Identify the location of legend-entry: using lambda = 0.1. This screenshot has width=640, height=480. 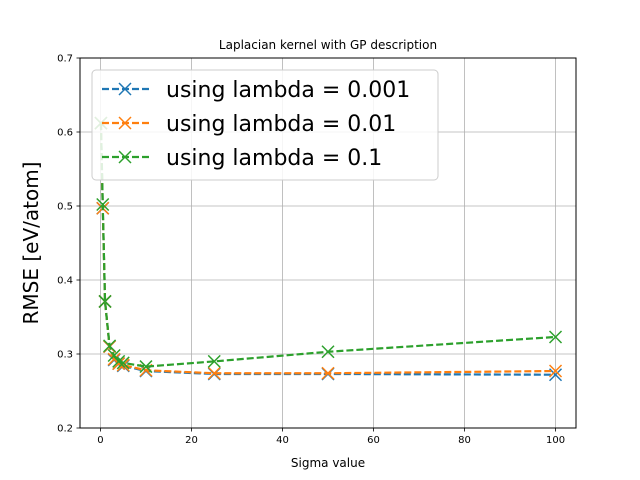
(242, 158).